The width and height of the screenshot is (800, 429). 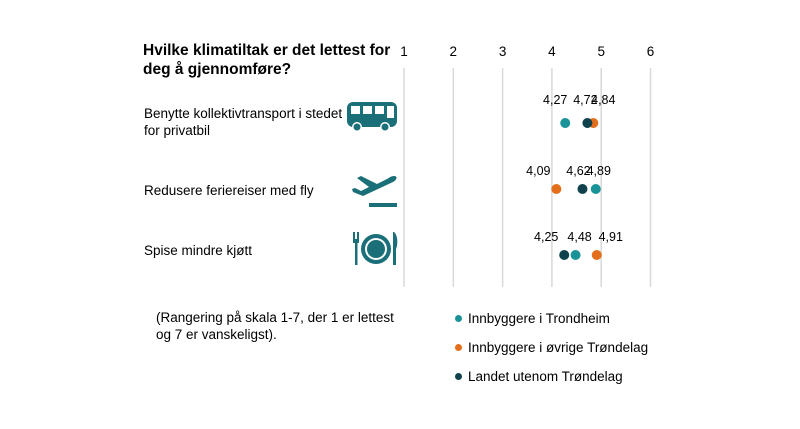 I want to click on data-label: 4,91, so click(x=611, y=237).